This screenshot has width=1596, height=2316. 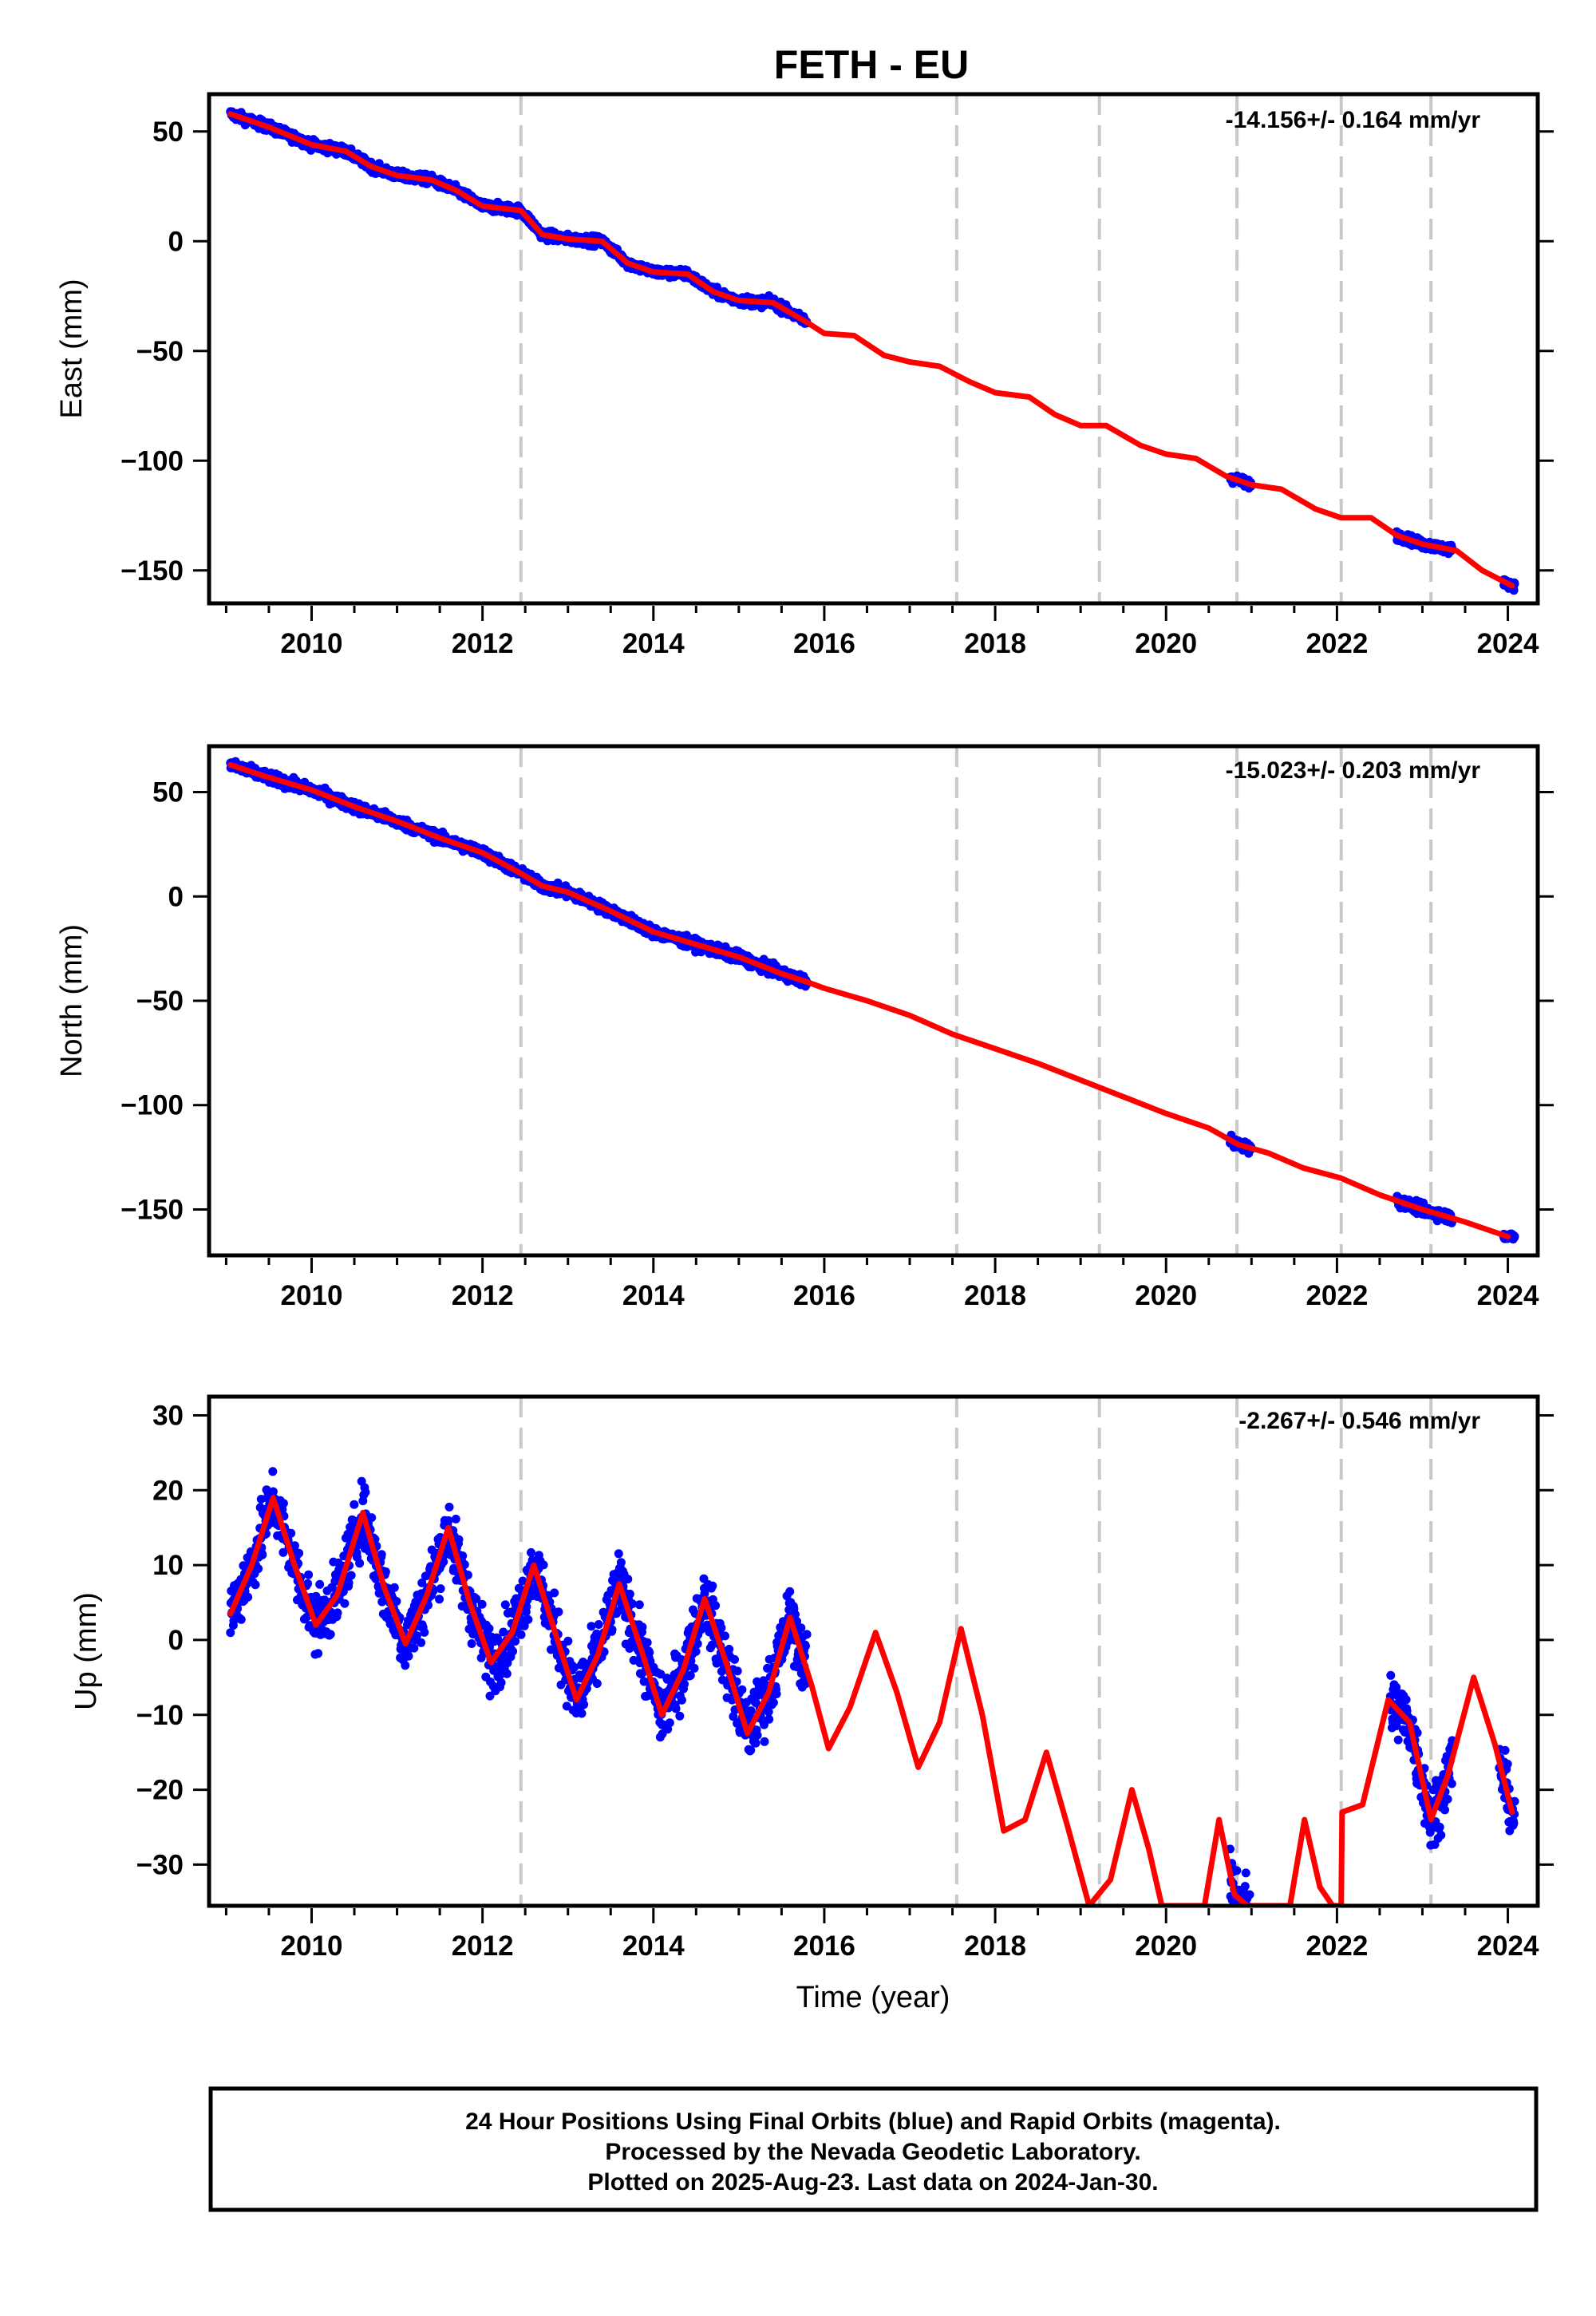 I want to click on east-x-tick-label: 2024, so click(x=1508, y=643).